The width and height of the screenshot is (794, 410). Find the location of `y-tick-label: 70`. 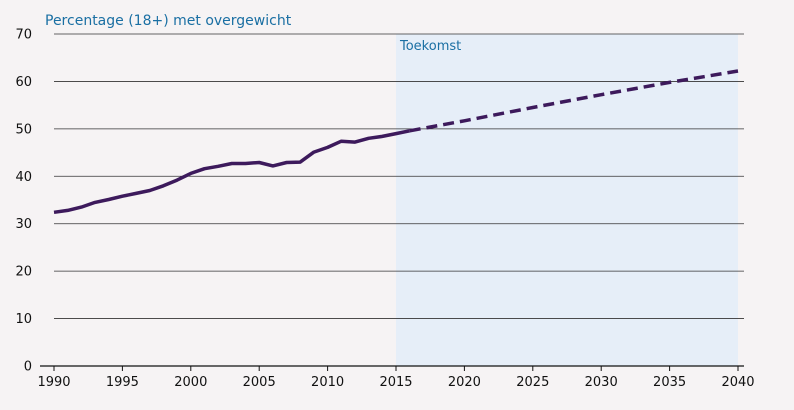

y-tick-label: 70 is located at coordinates (23, 35).